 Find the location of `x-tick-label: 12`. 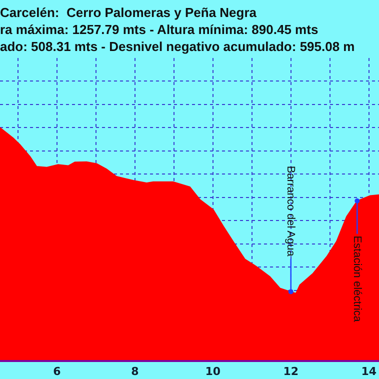

x-tick-label: 12 is located at coordinates (291, 371).